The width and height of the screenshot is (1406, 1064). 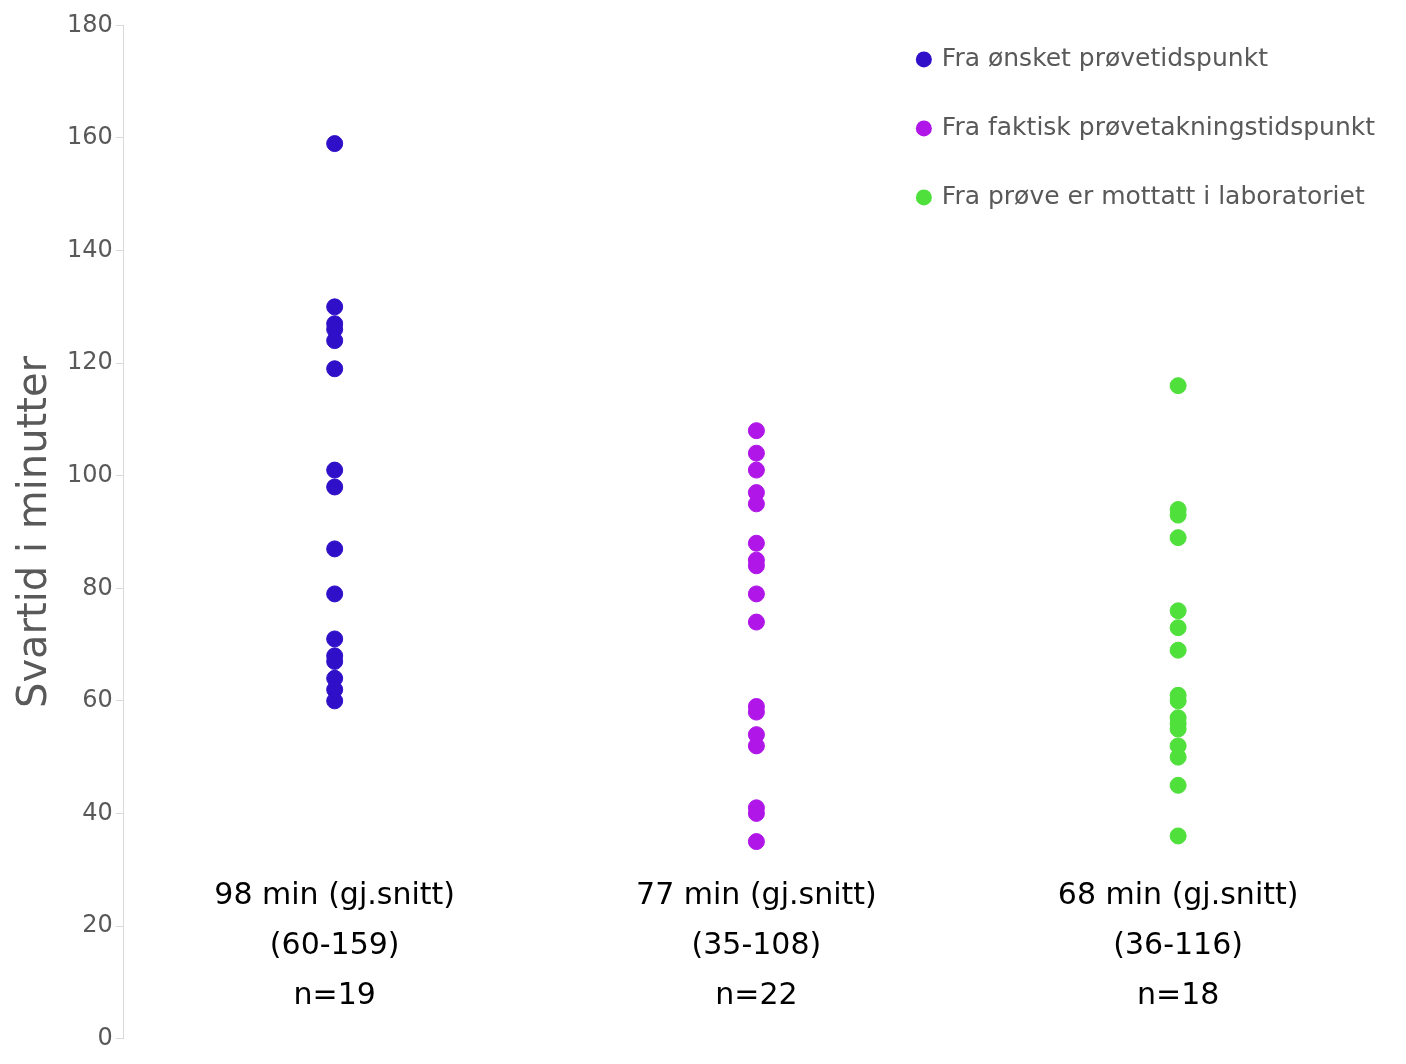 What do you see at coordinates (97, 699) in the screenshot?
I see `y-tick-label: 60` at bounding box center [97, 699].